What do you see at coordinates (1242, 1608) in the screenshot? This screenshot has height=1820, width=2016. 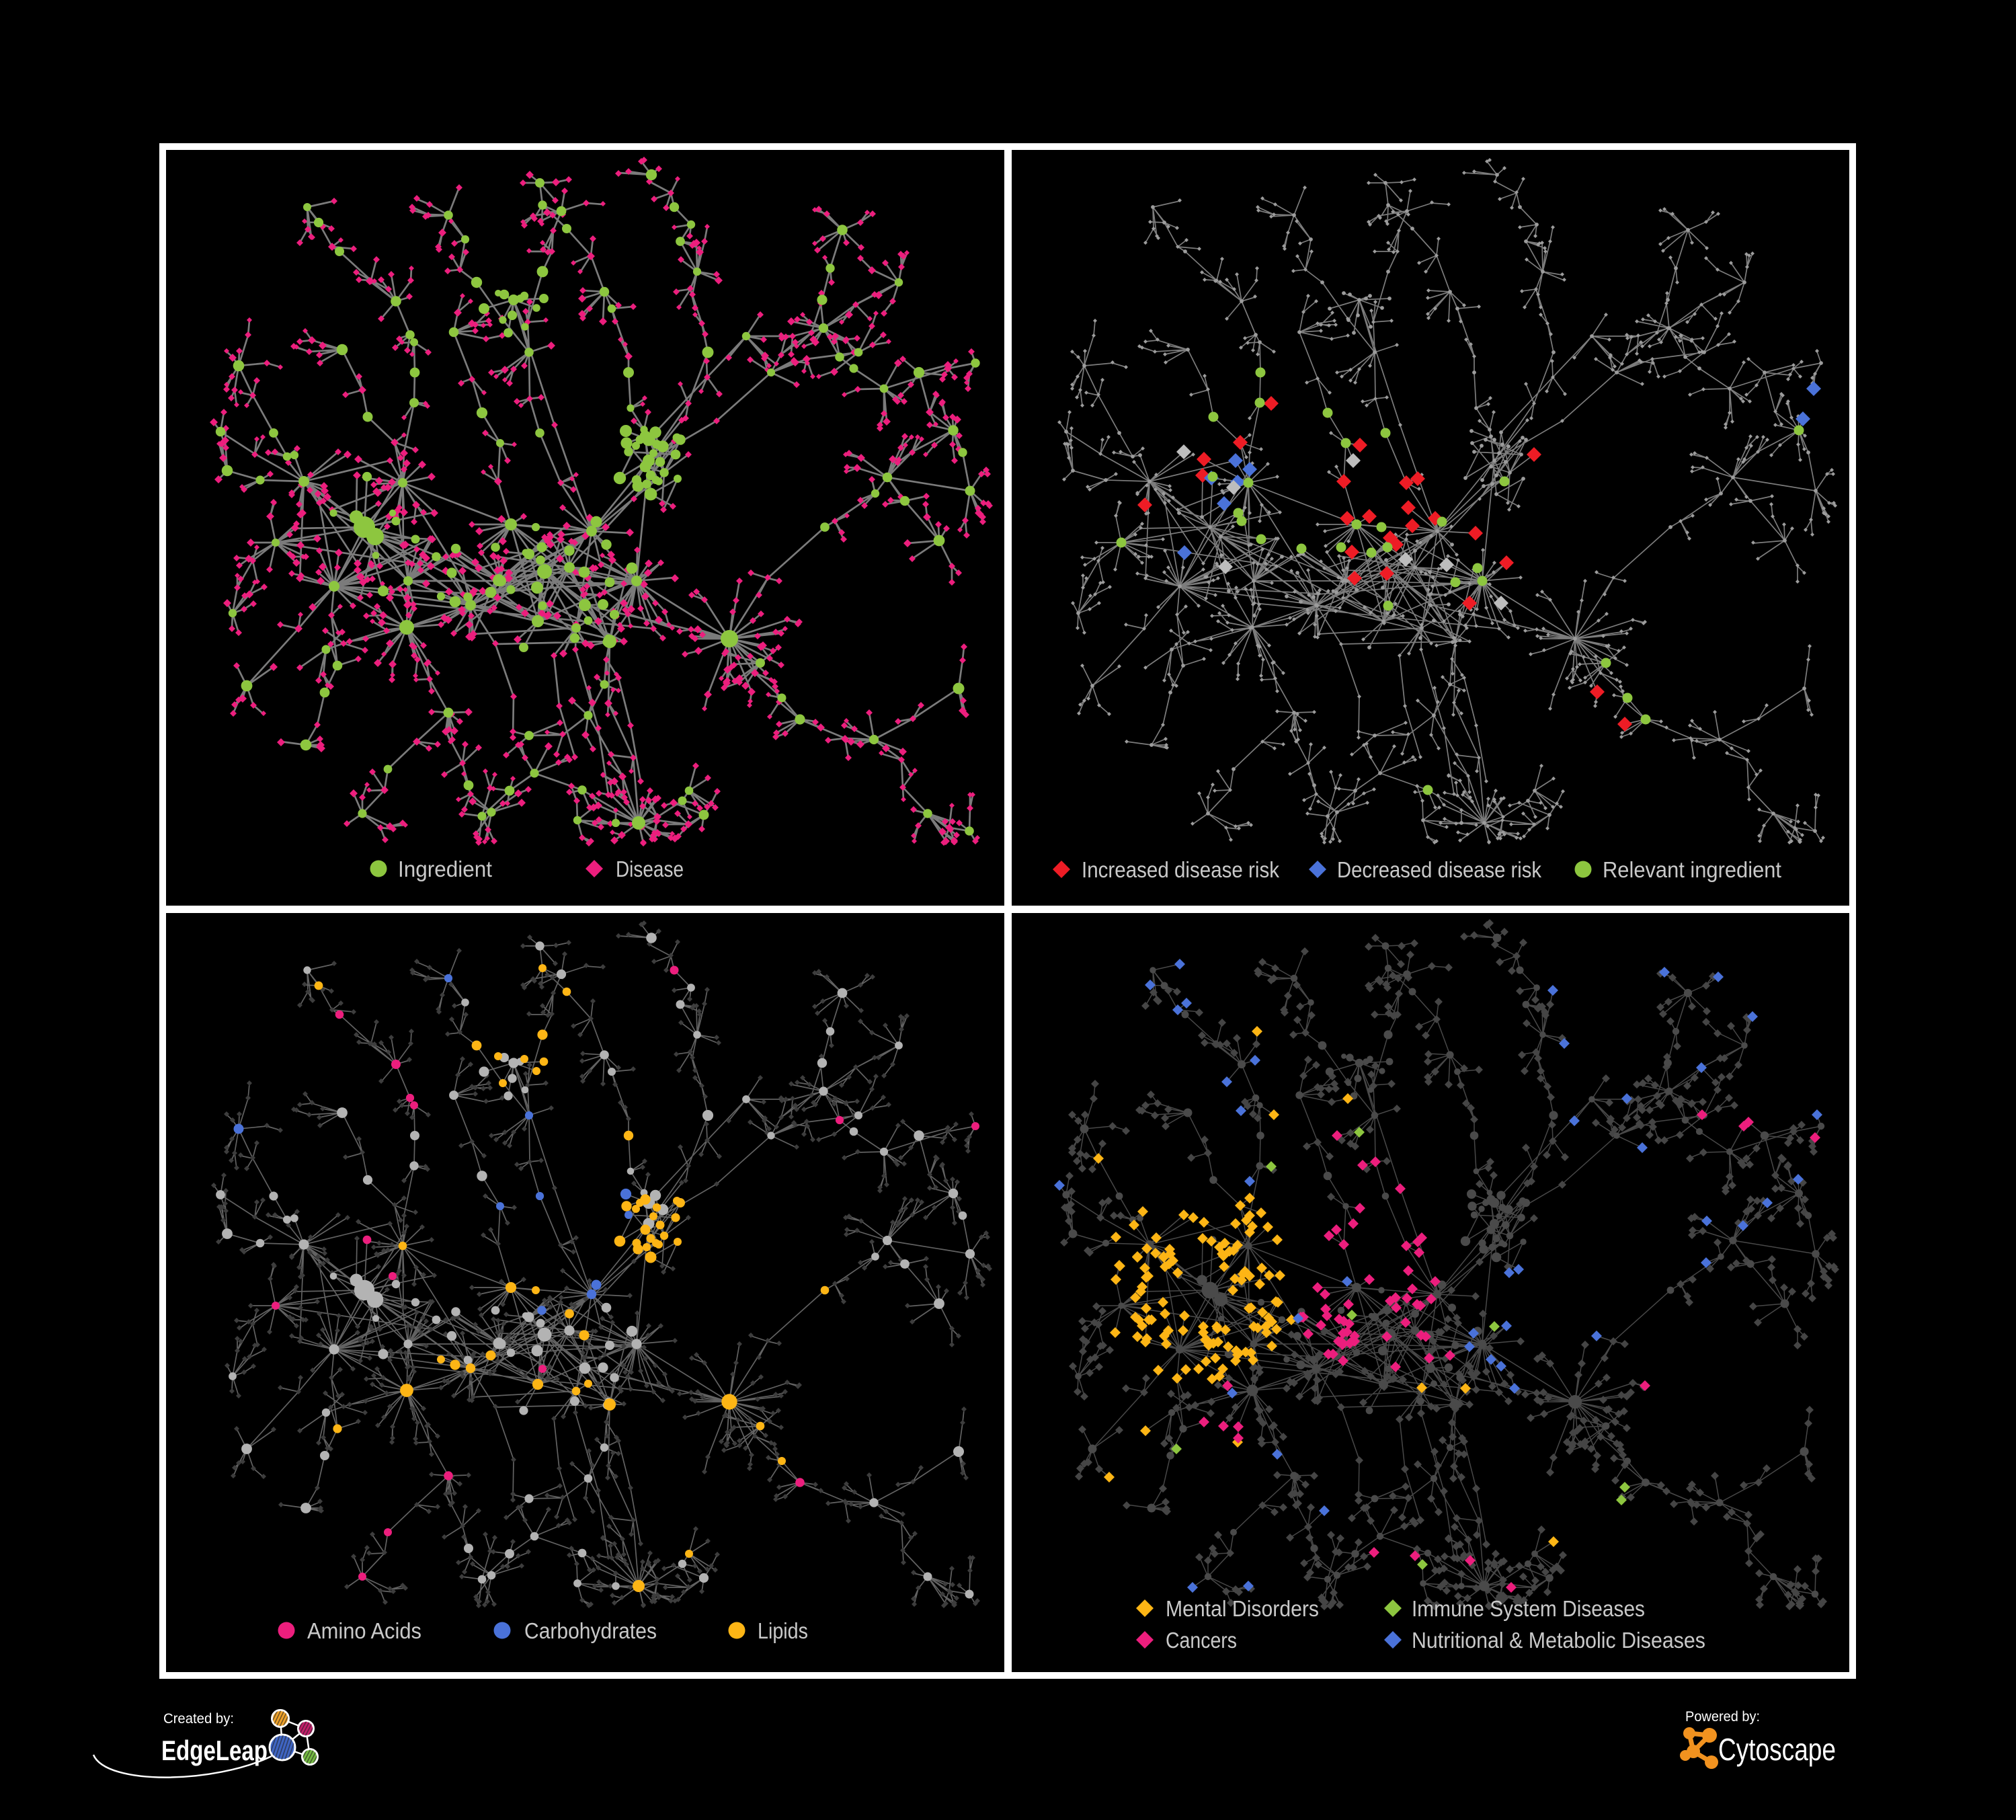 I see `svg-text: Mental Disorders` at bounding box center [1242, 1608].